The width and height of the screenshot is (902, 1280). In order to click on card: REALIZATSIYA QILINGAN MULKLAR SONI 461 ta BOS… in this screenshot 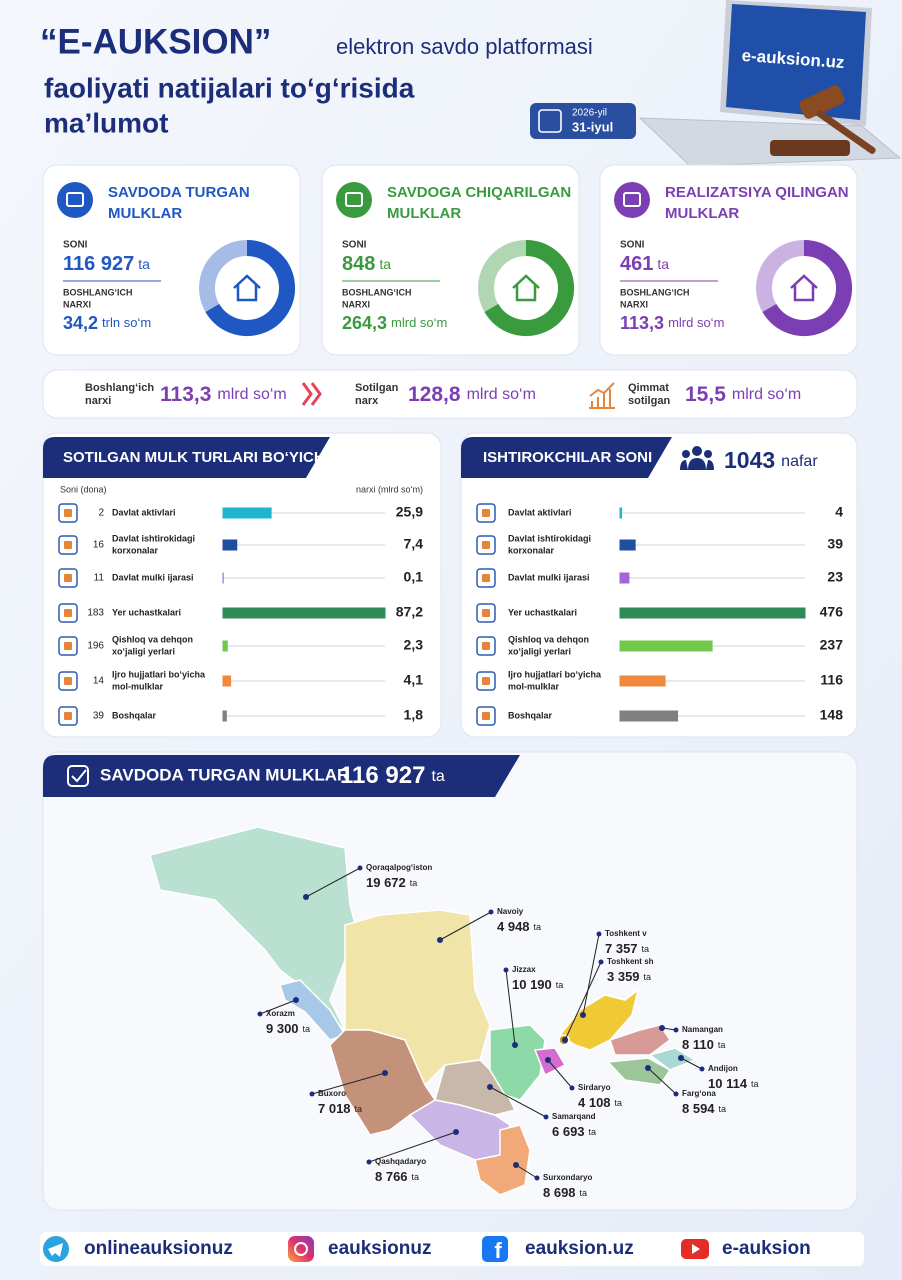, I will do `click(728, 260)`.